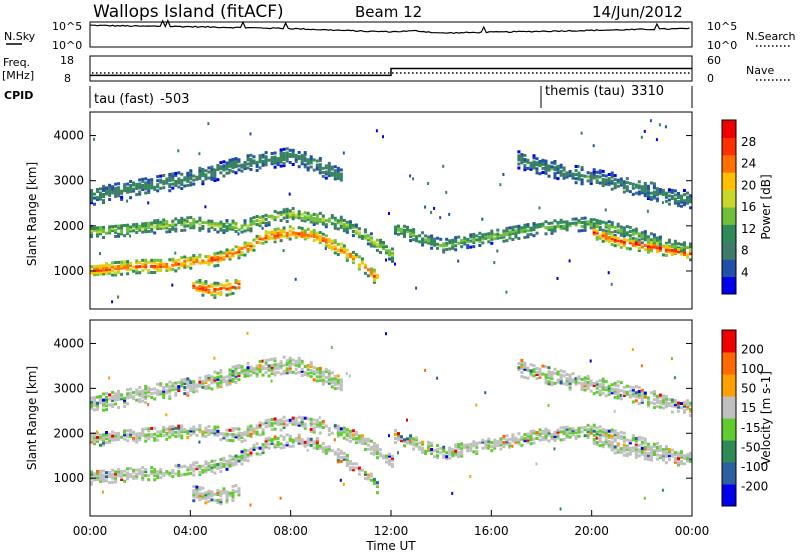  What do you see at coordinates (290, 531) in the screenshot?
I see `xtick-label: 08:00` at bounding box center [290, 531].